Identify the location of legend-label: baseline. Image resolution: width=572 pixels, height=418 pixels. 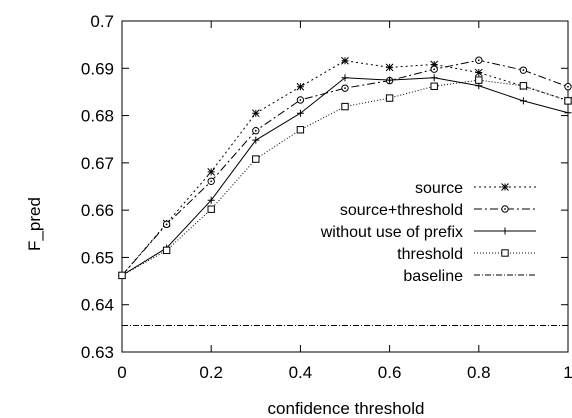
(433, 276).